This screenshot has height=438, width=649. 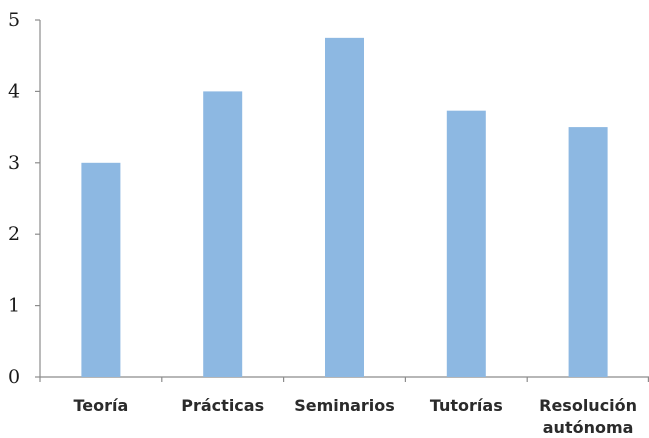 I want to click on x-tick-label: Seminarios, so click(x=344, y=405).